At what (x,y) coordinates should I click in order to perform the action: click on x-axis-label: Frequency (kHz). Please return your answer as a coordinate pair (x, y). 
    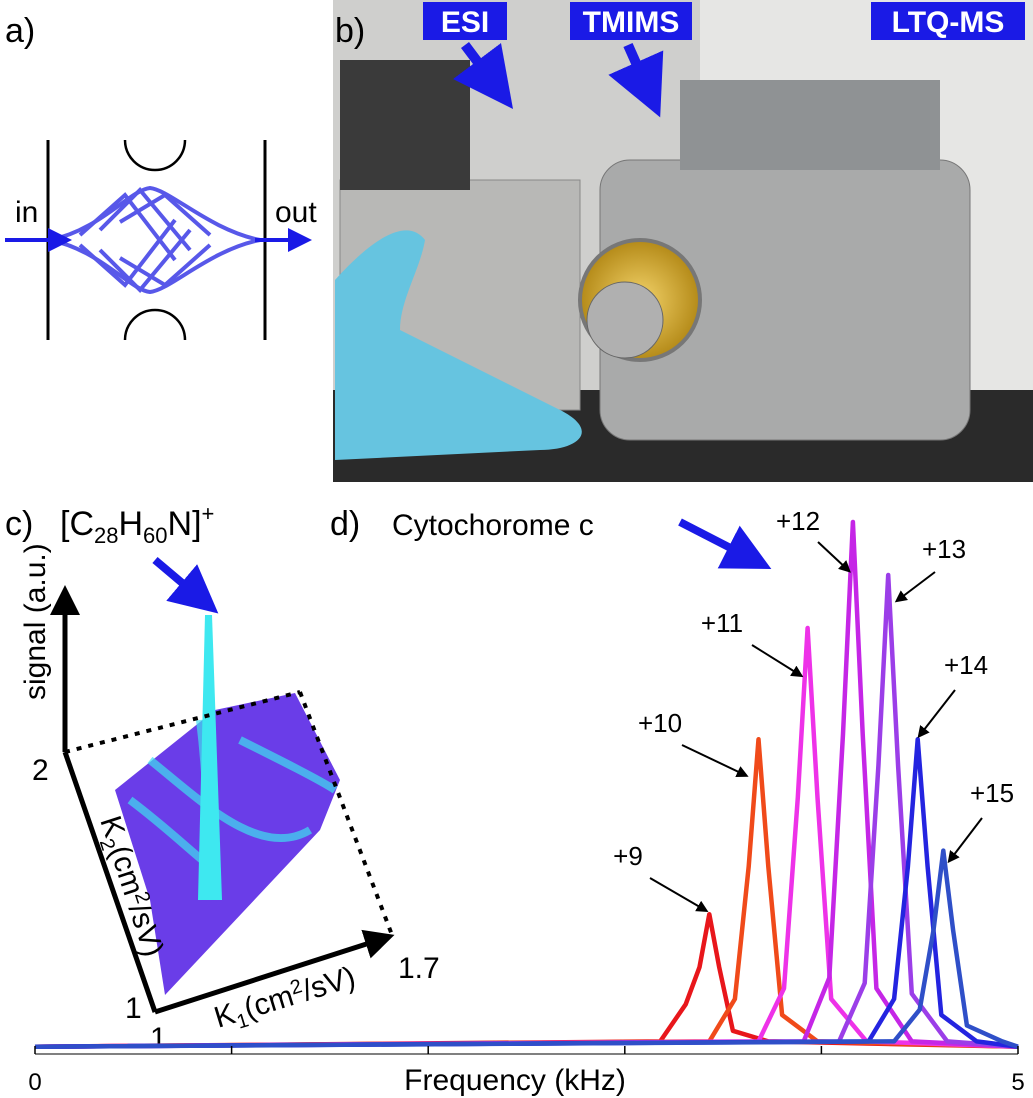
    Looking at the image, I should click on (515, 1080).